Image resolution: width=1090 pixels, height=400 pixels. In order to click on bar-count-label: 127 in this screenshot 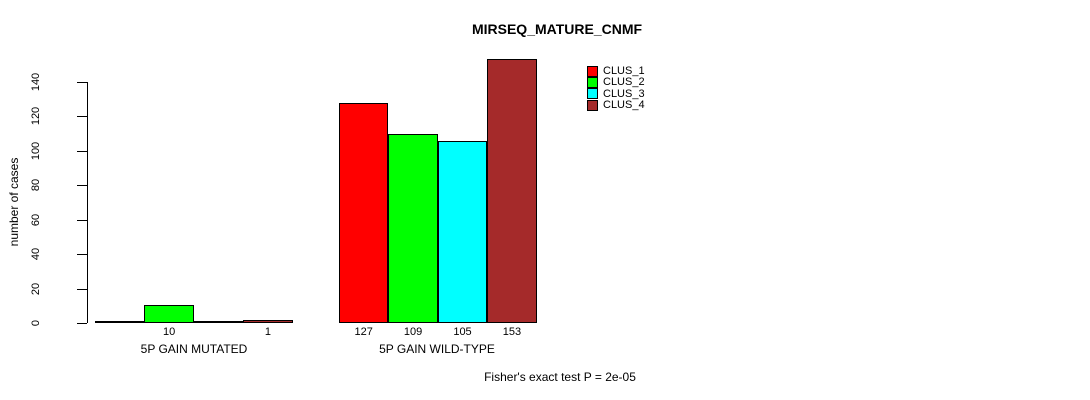, I will do `click(363, 332)`.